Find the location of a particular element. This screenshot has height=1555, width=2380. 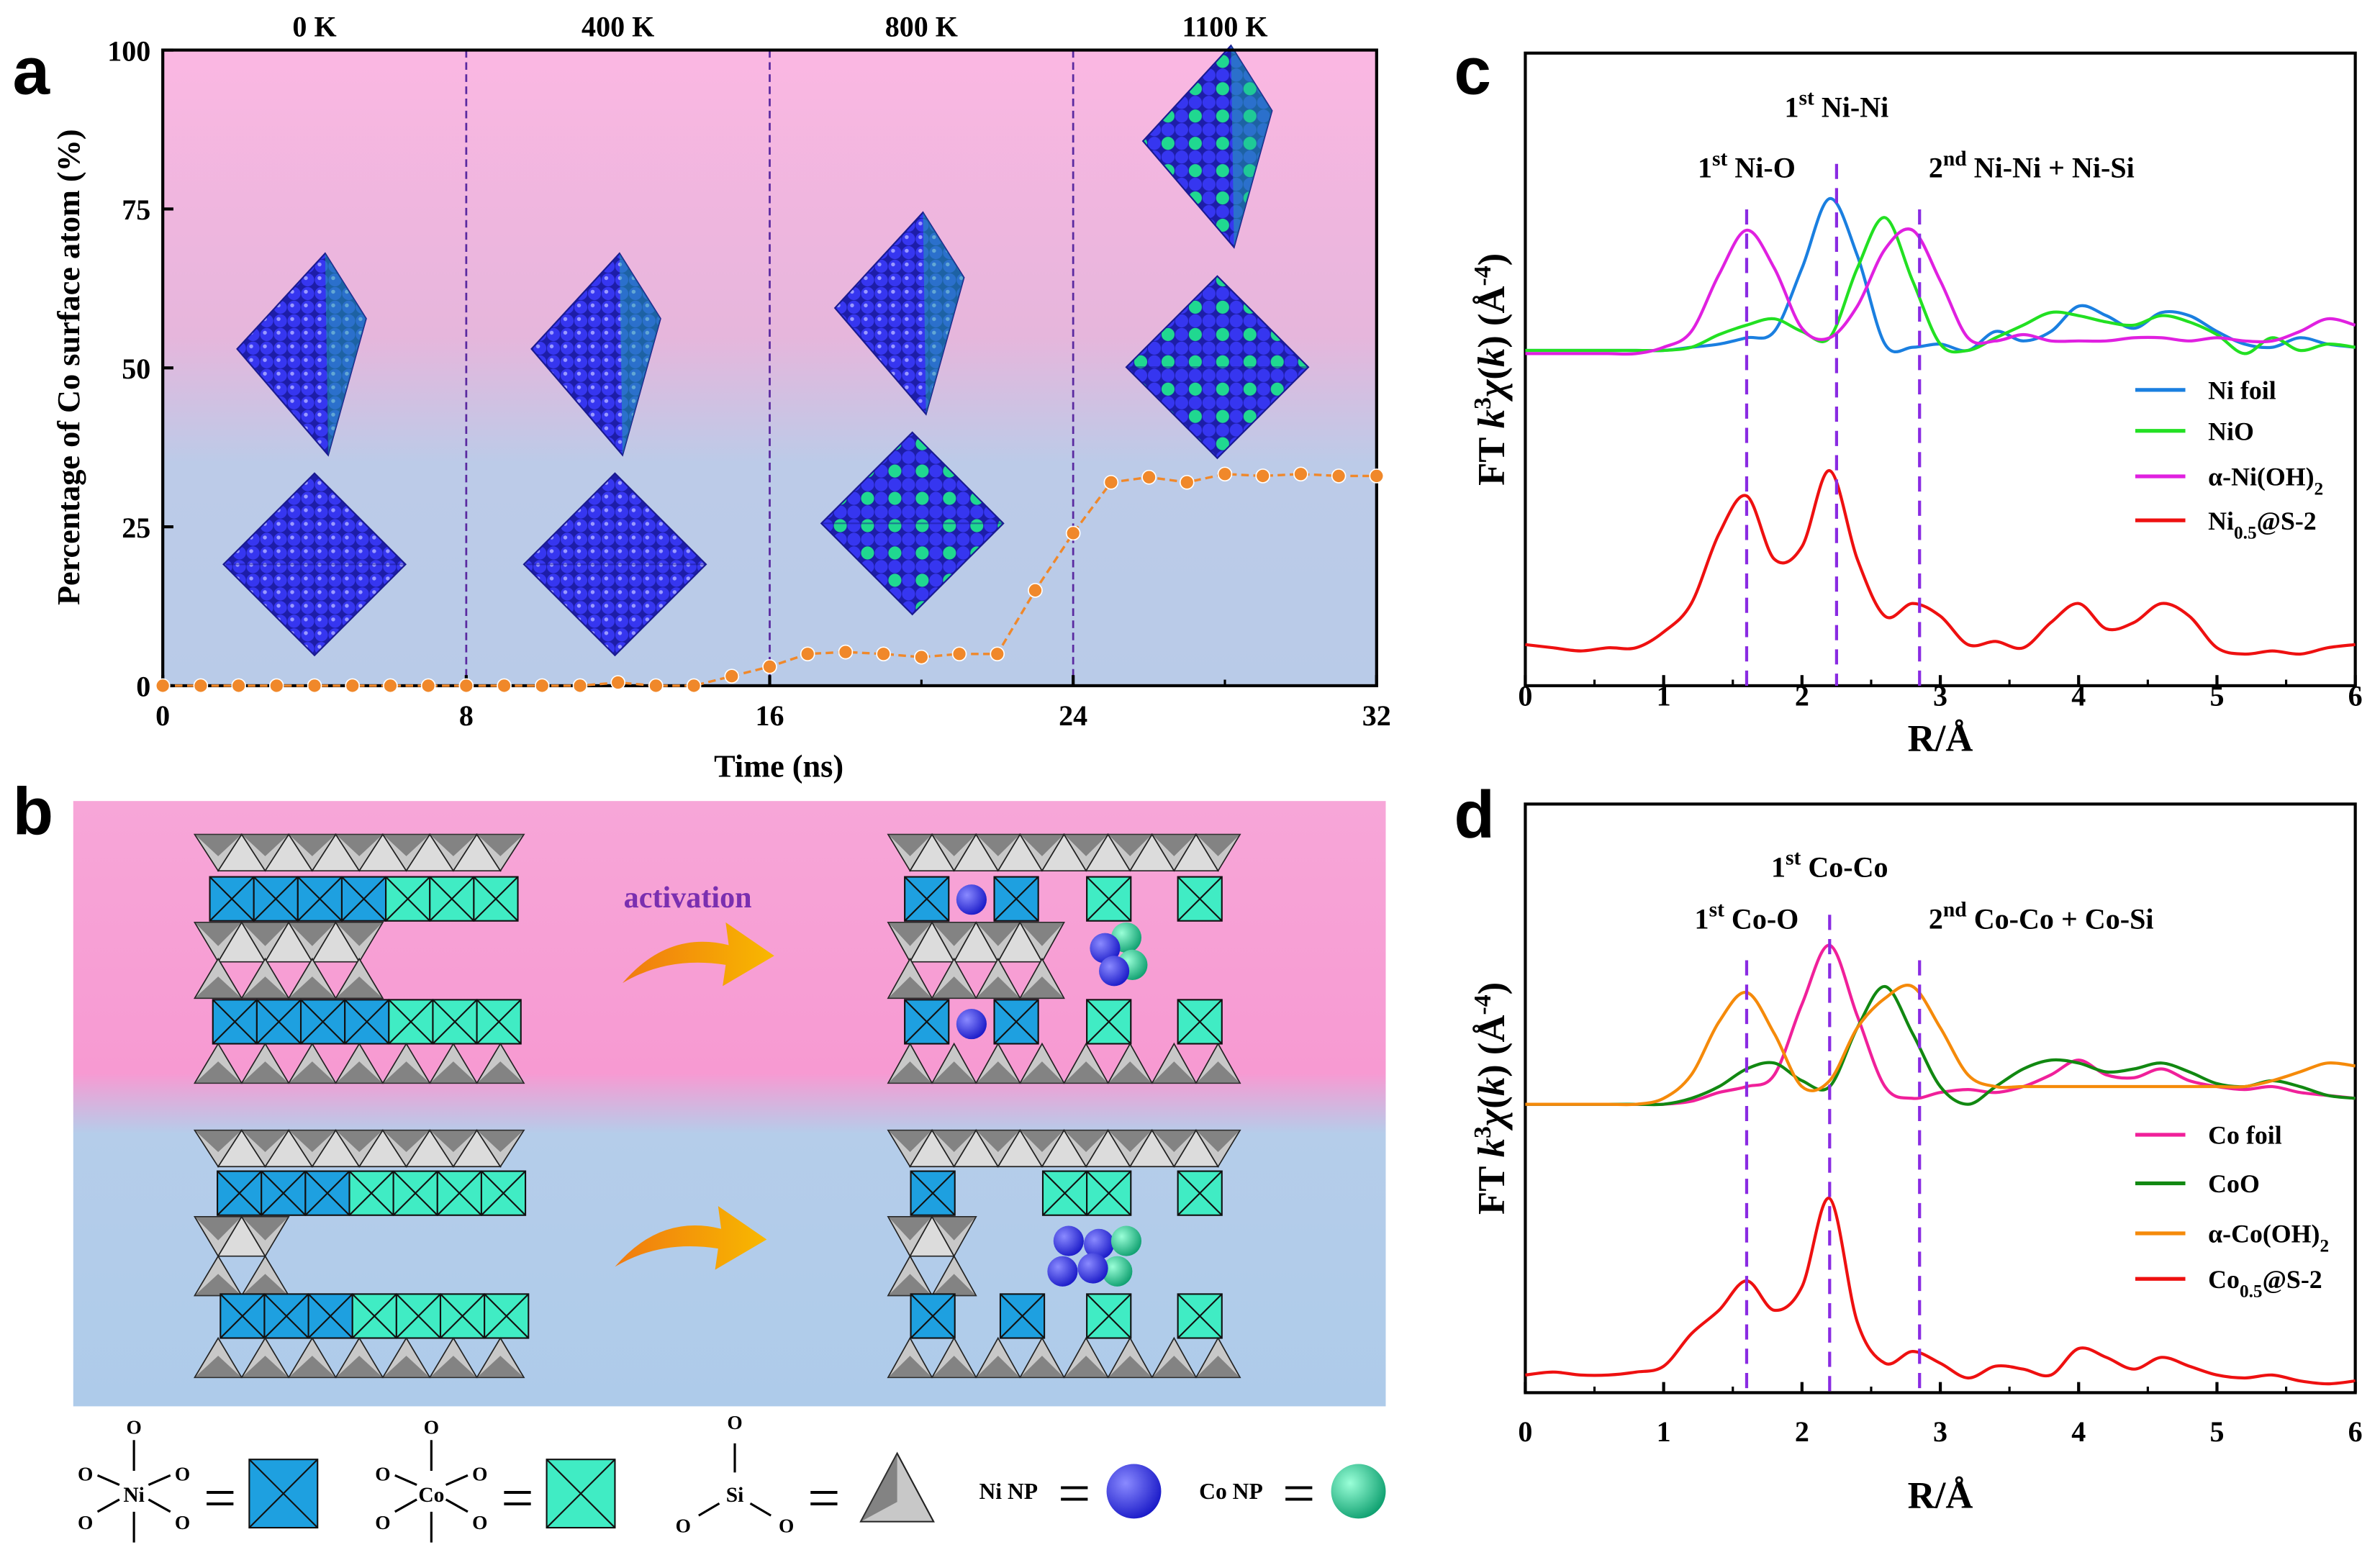

legend-entry: CoO is located at coordinates (2234, 1183).